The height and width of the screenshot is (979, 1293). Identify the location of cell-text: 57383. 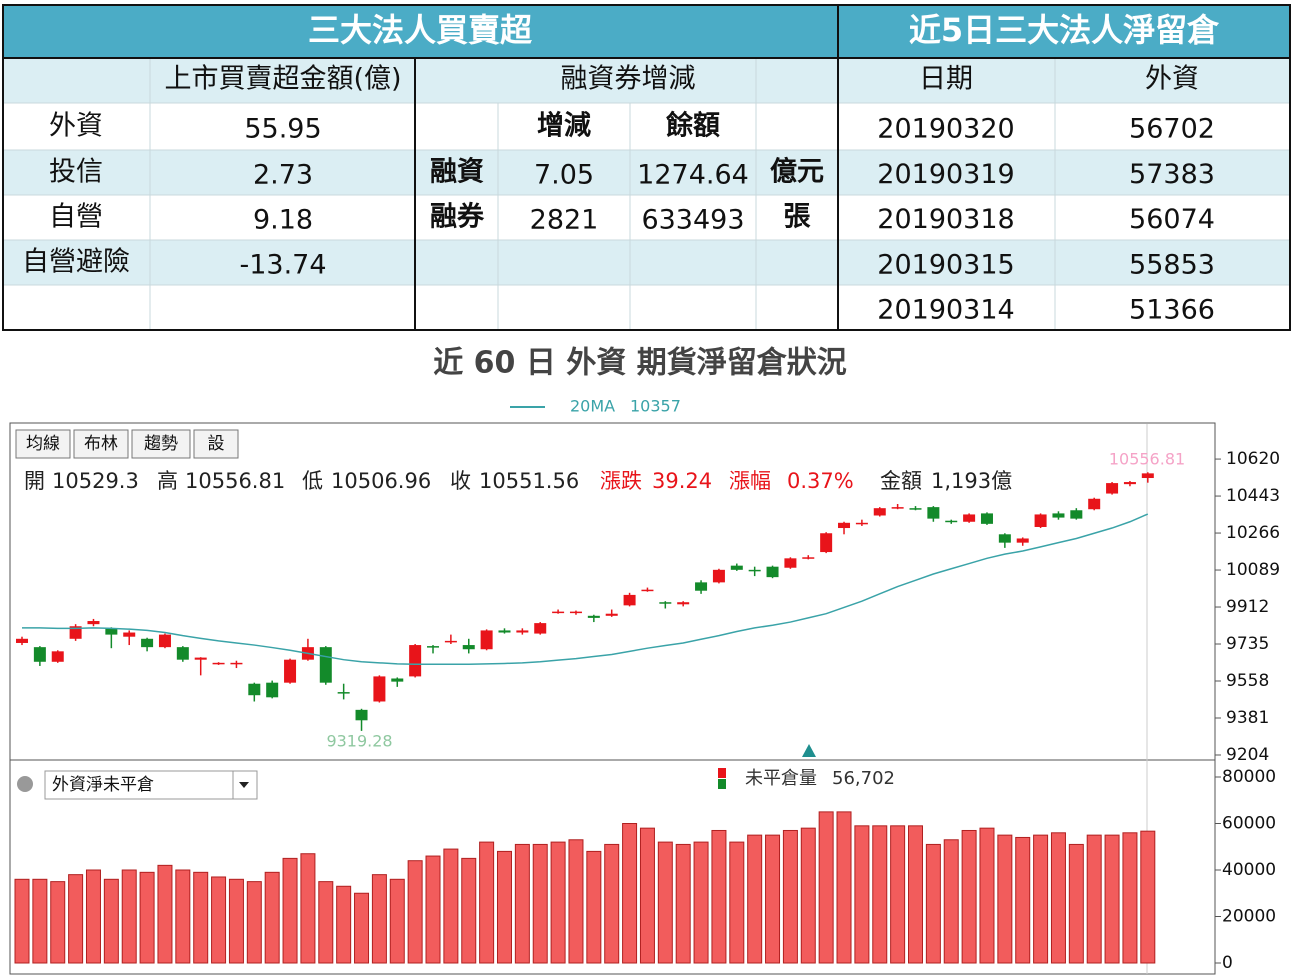
(1172, 174).